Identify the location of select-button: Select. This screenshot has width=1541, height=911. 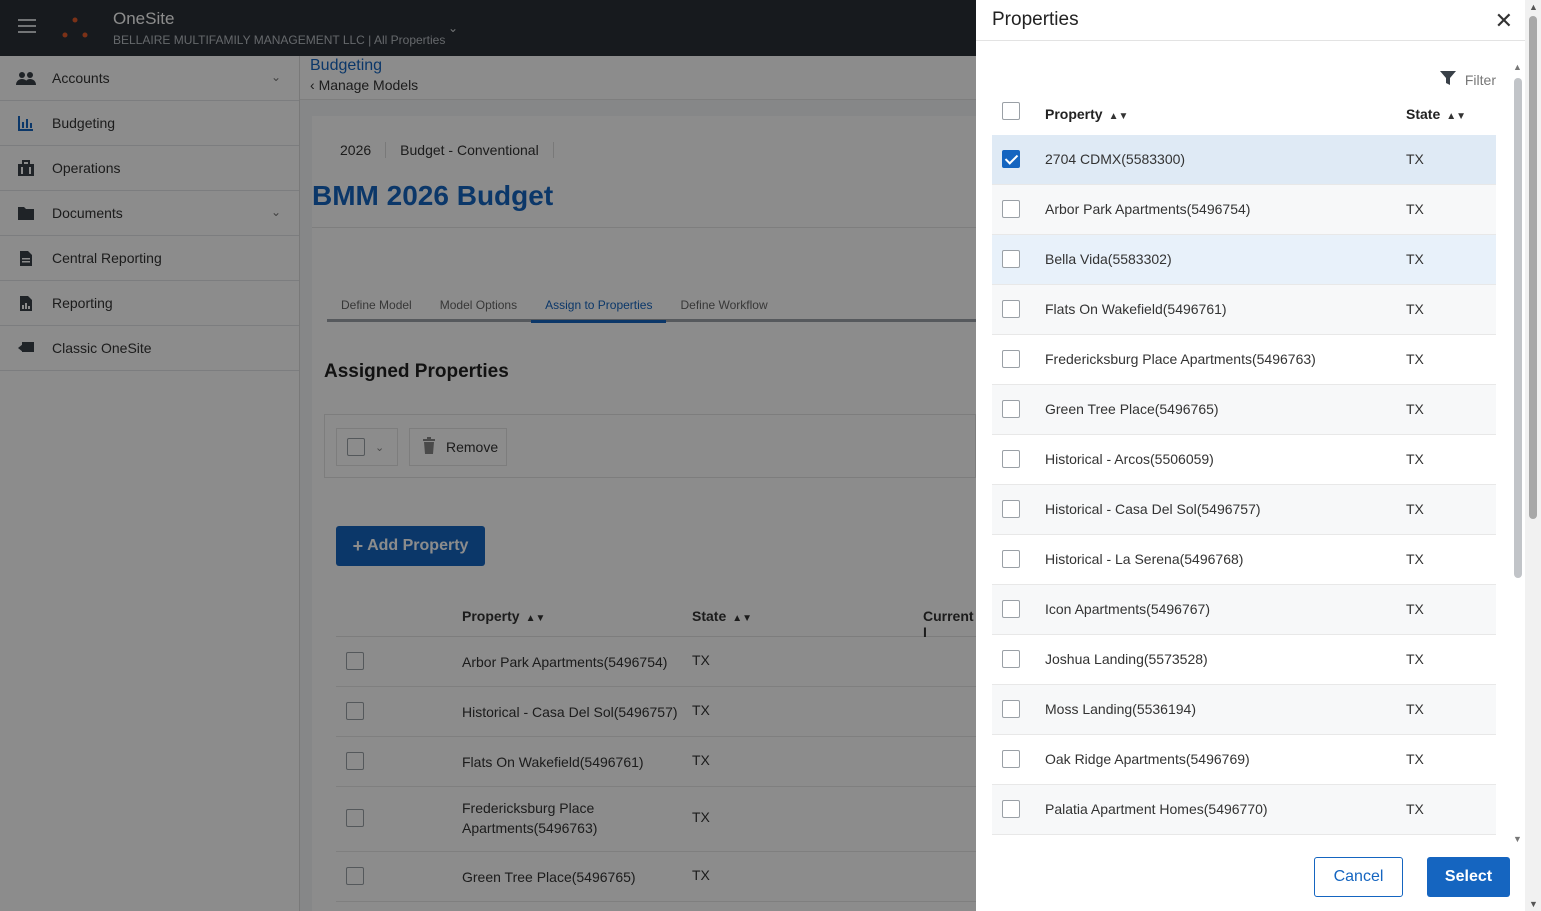
(1468, 877).